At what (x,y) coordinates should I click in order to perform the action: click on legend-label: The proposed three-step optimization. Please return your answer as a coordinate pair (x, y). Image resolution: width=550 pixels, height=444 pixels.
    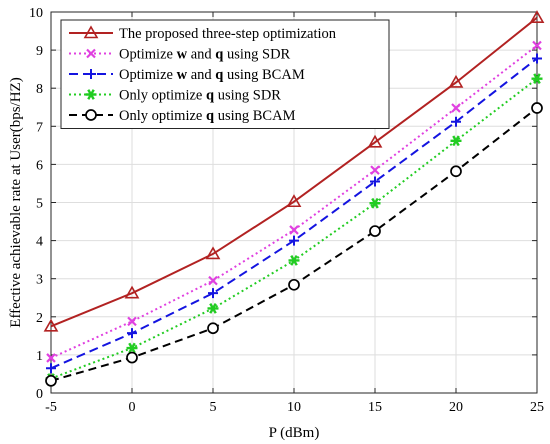
    Looking at the image, I should click on (228, 34).